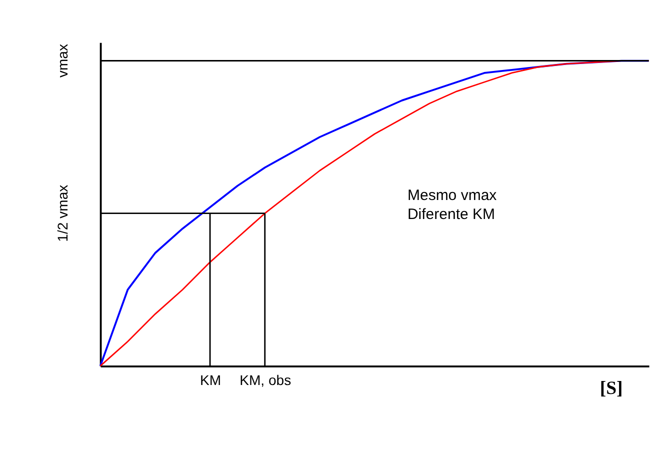 This screenshot has width=661, height=458. What do you see at coordinates (62, 213) in the screenshot?
I see `ref-line-label: 1/2 vmax` at bounding box center [62, 213].